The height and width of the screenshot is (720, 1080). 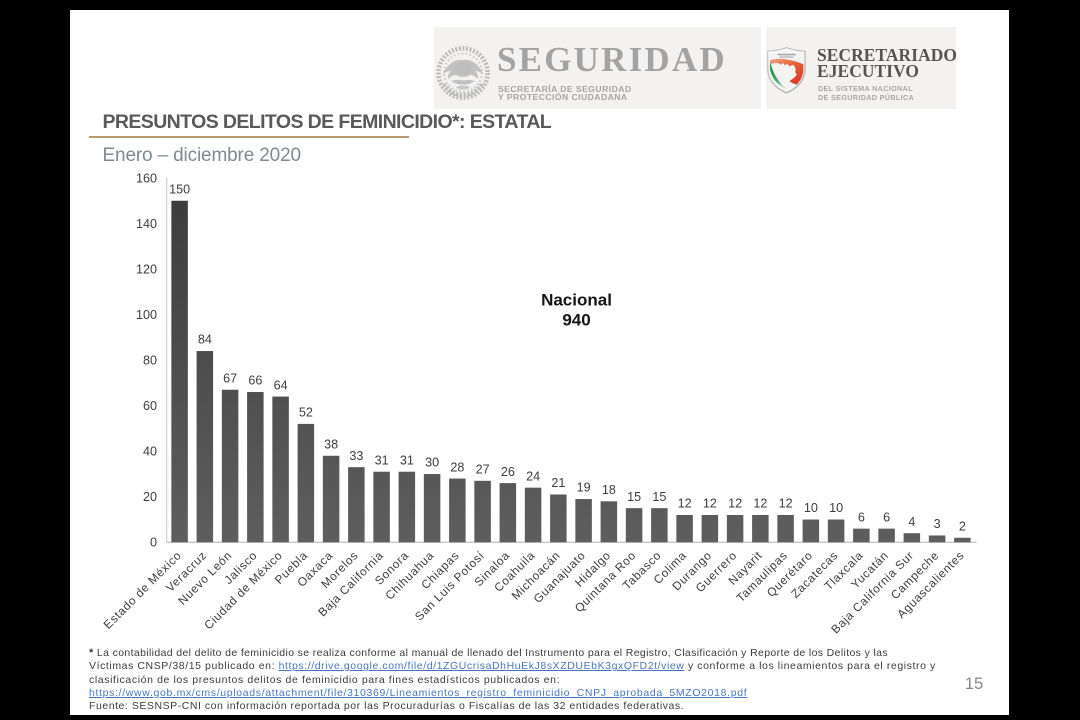 I want to click on svg-text: 60, so click(x=150, y=406).